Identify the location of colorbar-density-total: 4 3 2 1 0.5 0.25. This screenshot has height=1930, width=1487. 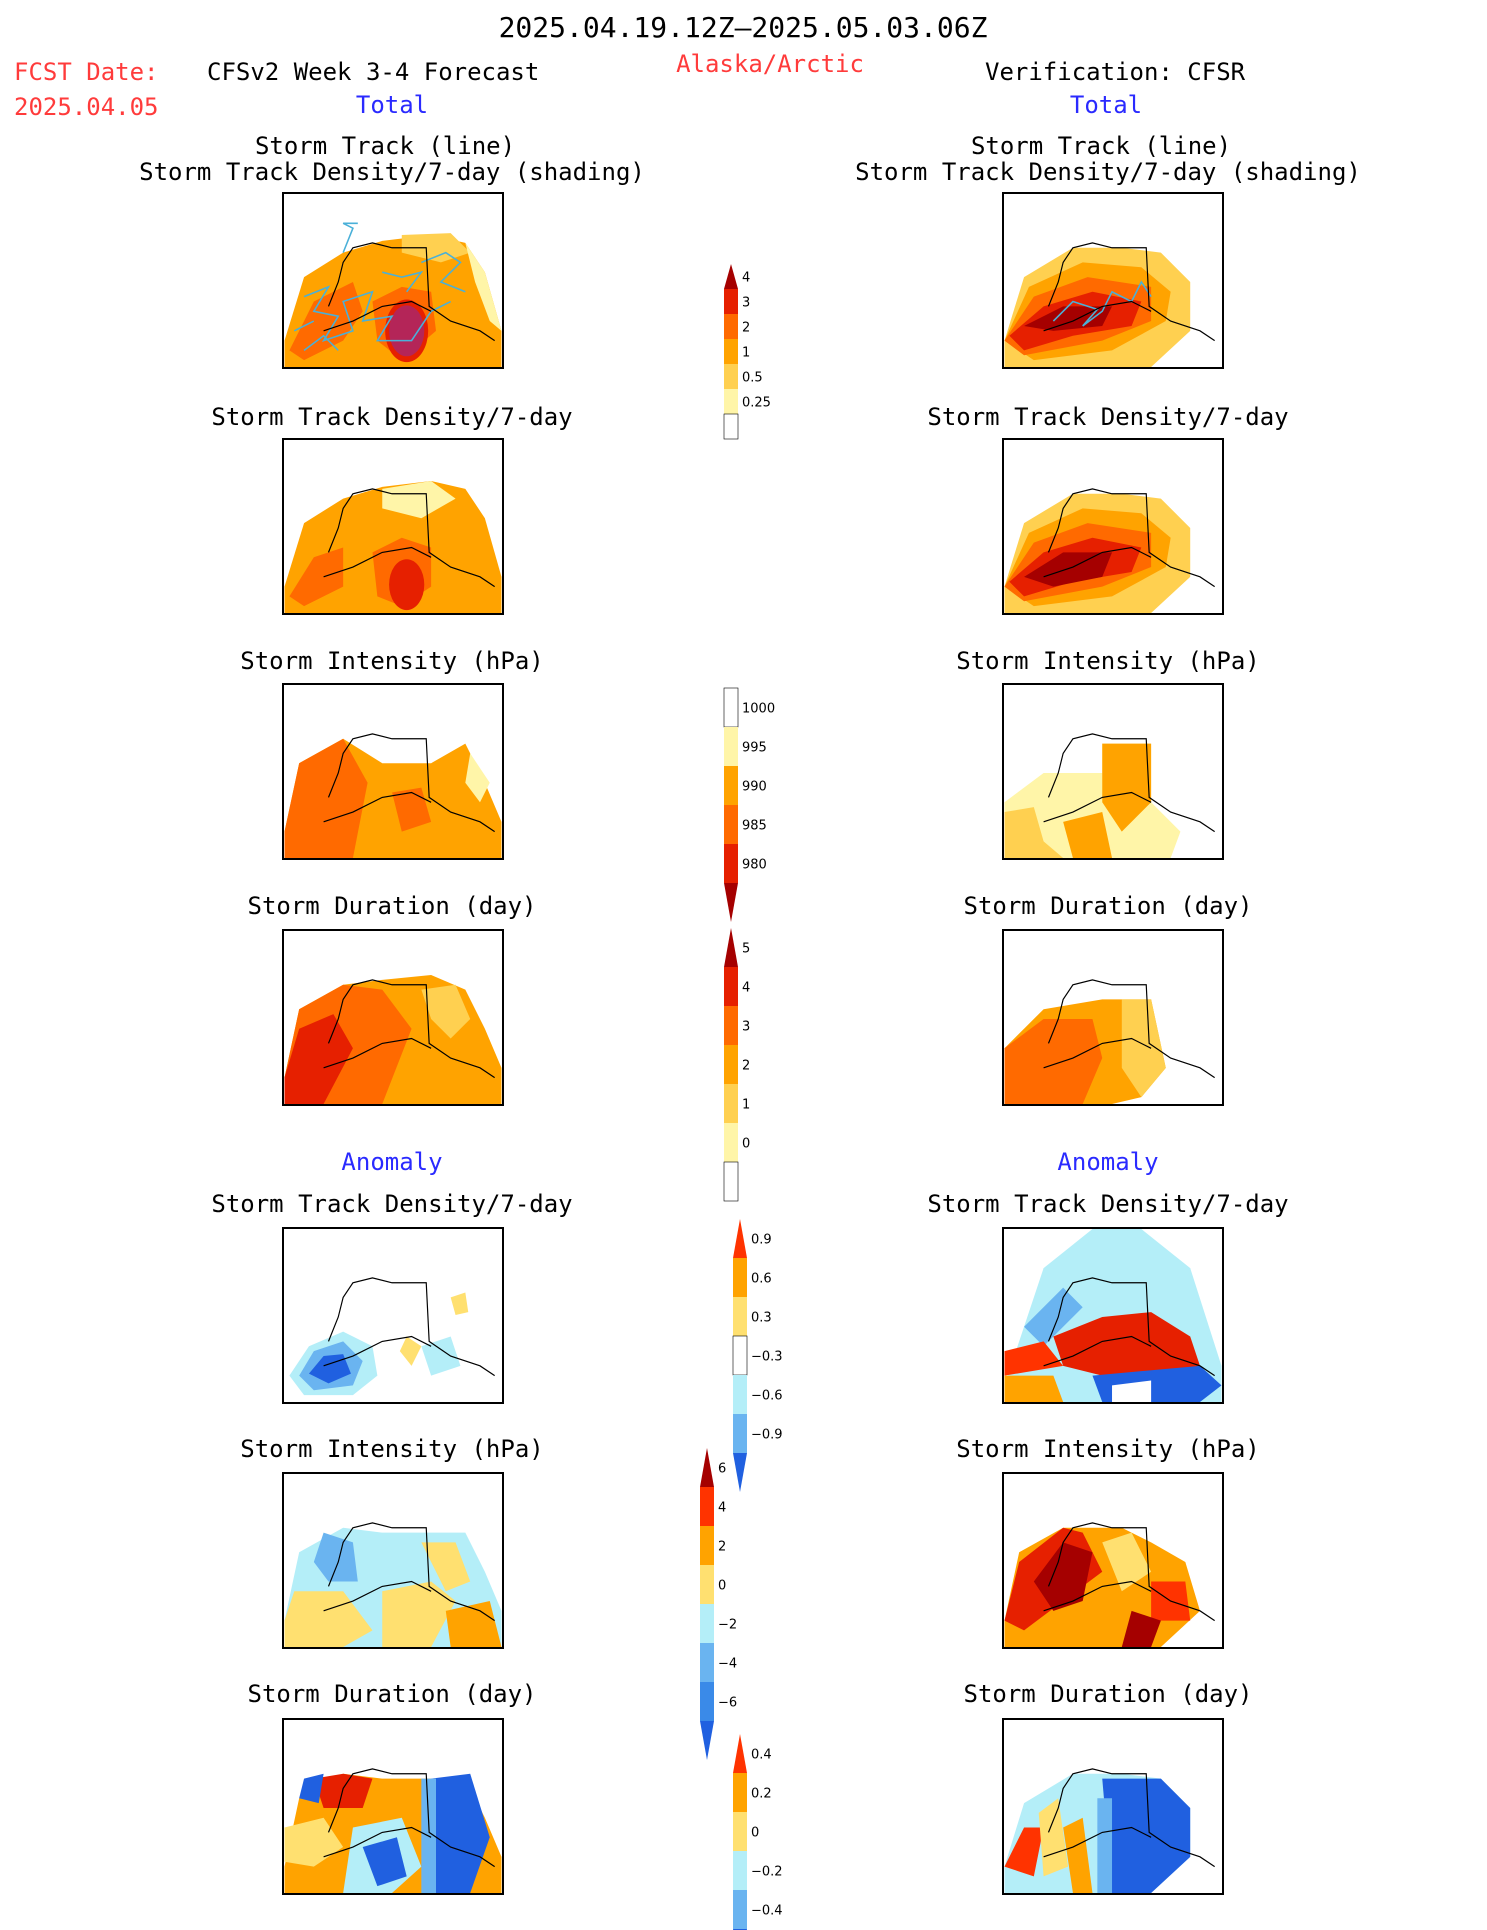
(753, 406).